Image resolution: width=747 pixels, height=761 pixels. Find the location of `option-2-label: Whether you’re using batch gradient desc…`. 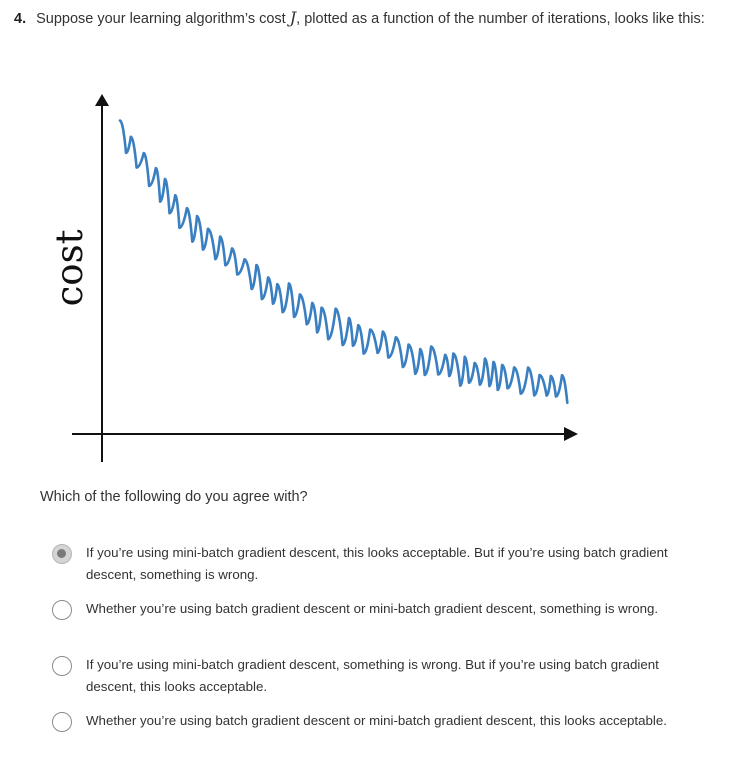

option-2-label: Whether you’re using batch gradient desc… is located at coordinates (372, 608).